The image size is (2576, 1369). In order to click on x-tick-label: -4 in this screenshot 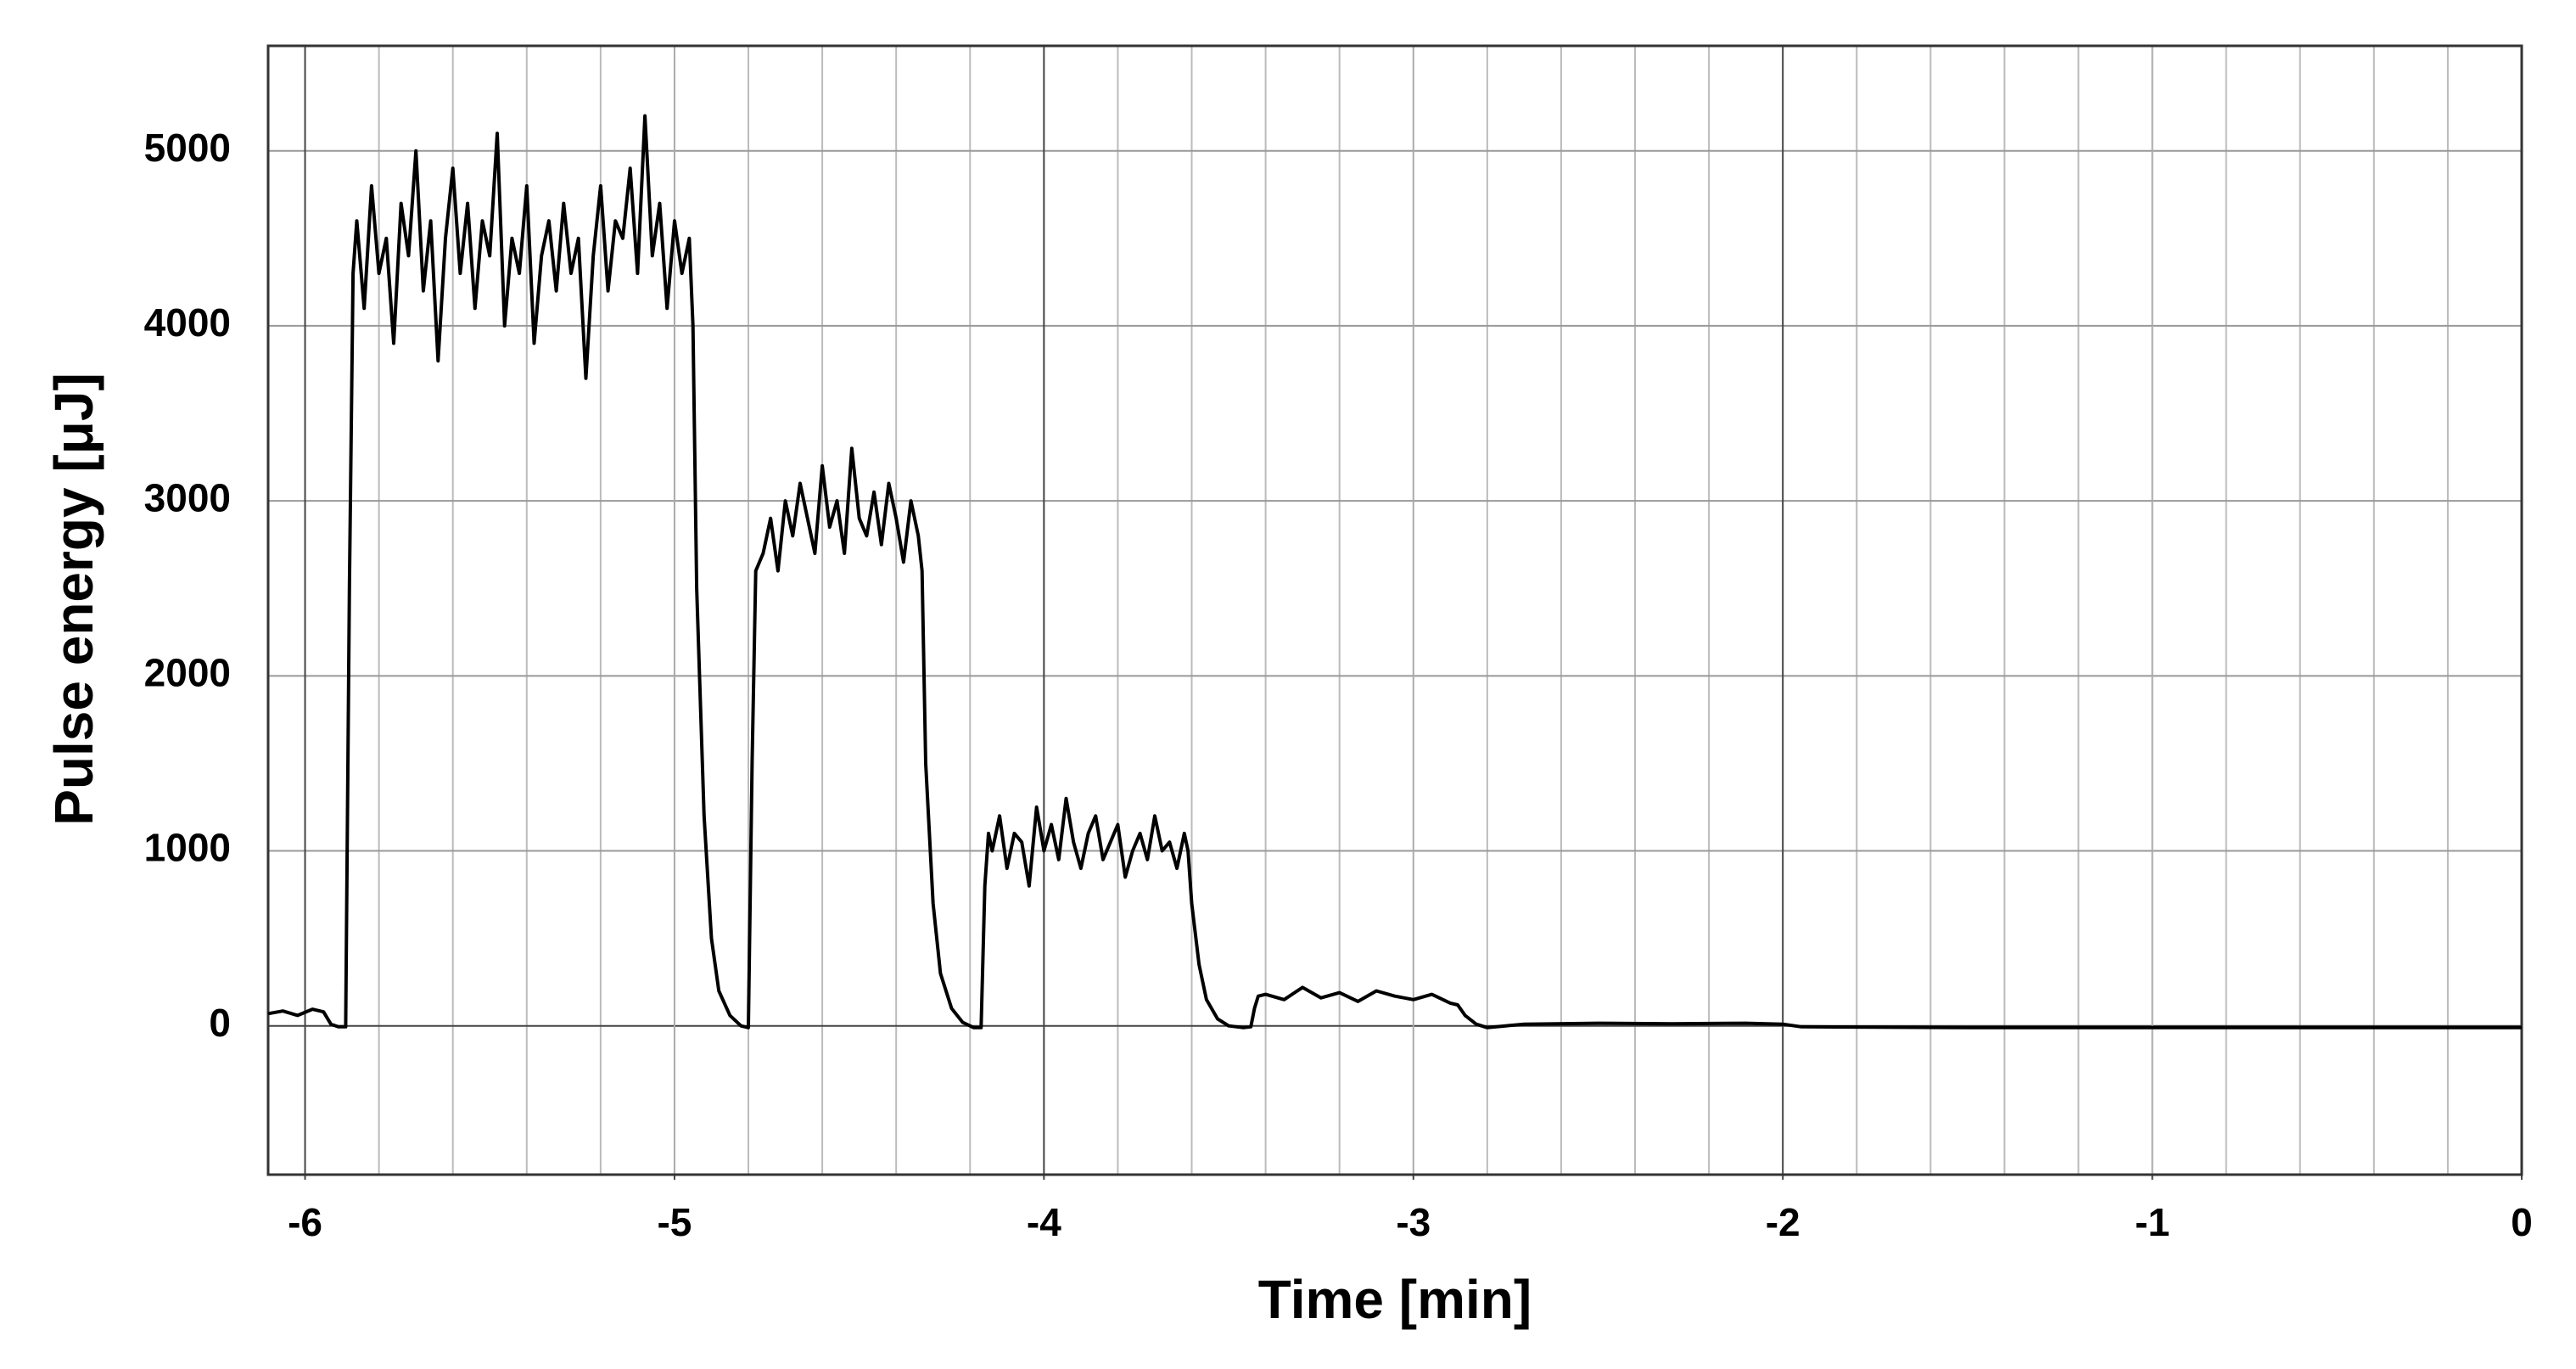, I will do `click(1044, 1222)`.